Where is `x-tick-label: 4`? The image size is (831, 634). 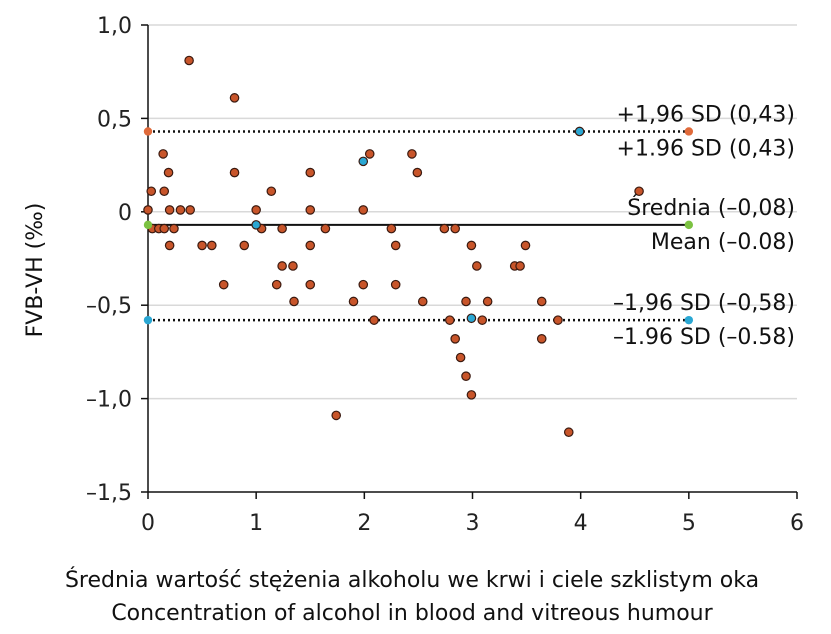
x-tick-label: 4 is located at coordinates (581, 523).